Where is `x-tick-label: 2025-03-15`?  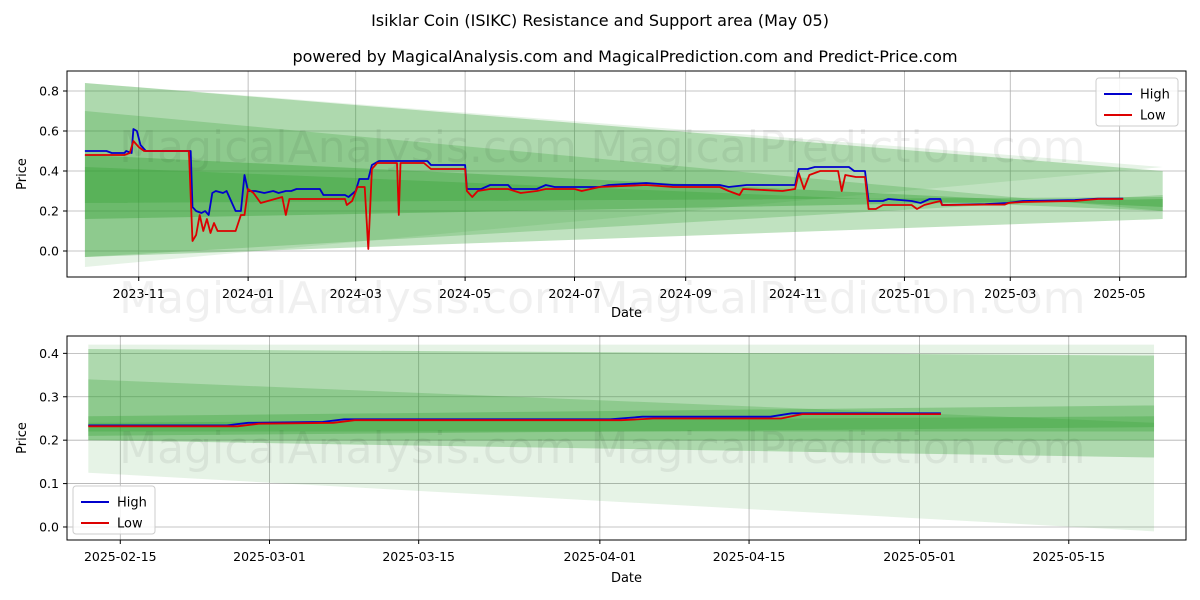 x-tick-label: 2025-03-15 is located at coordinates (418, 556).